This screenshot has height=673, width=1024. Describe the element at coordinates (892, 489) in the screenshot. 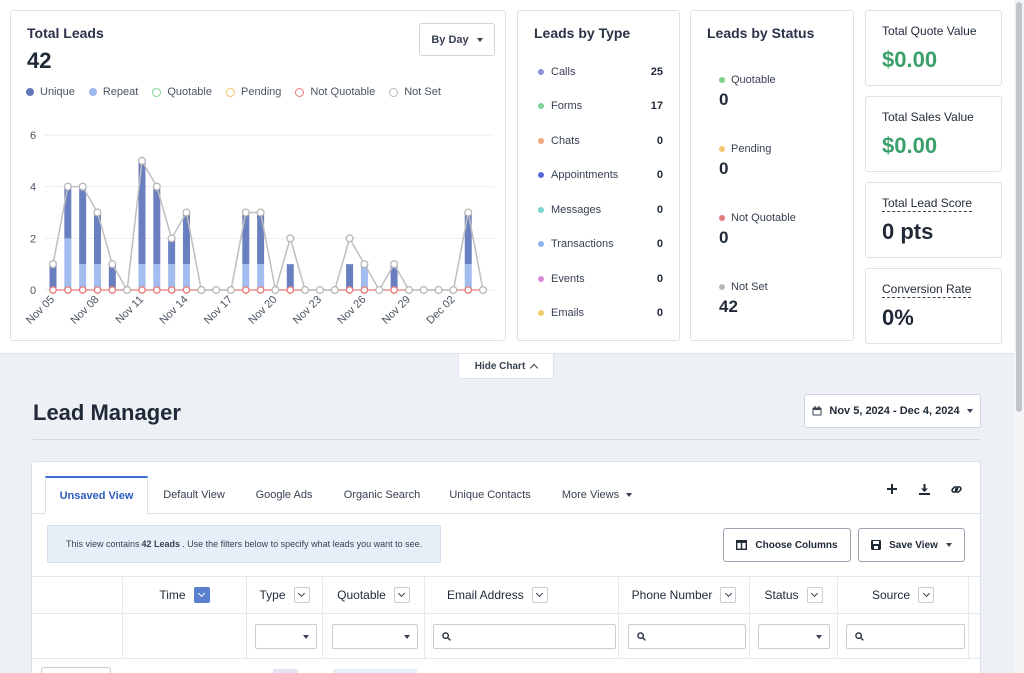

I see `add-view-button` at that location.